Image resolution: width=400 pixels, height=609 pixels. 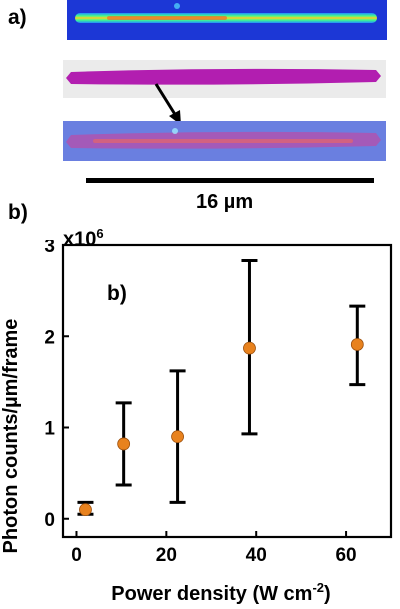 What do you see at coordinates (224, 79) in the screenshot?
I see `nanowire-bright-field-image` at bounding box center [224, 79].